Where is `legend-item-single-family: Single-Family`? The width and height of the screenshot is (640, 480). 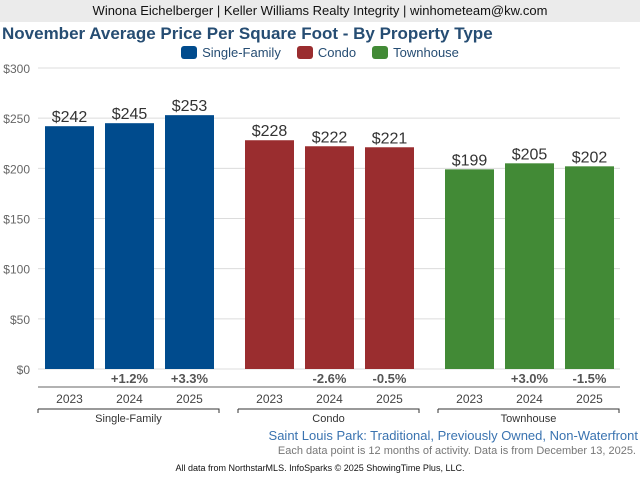 legend-item-single-family: Single-Family is located at coordinates (231, 52).